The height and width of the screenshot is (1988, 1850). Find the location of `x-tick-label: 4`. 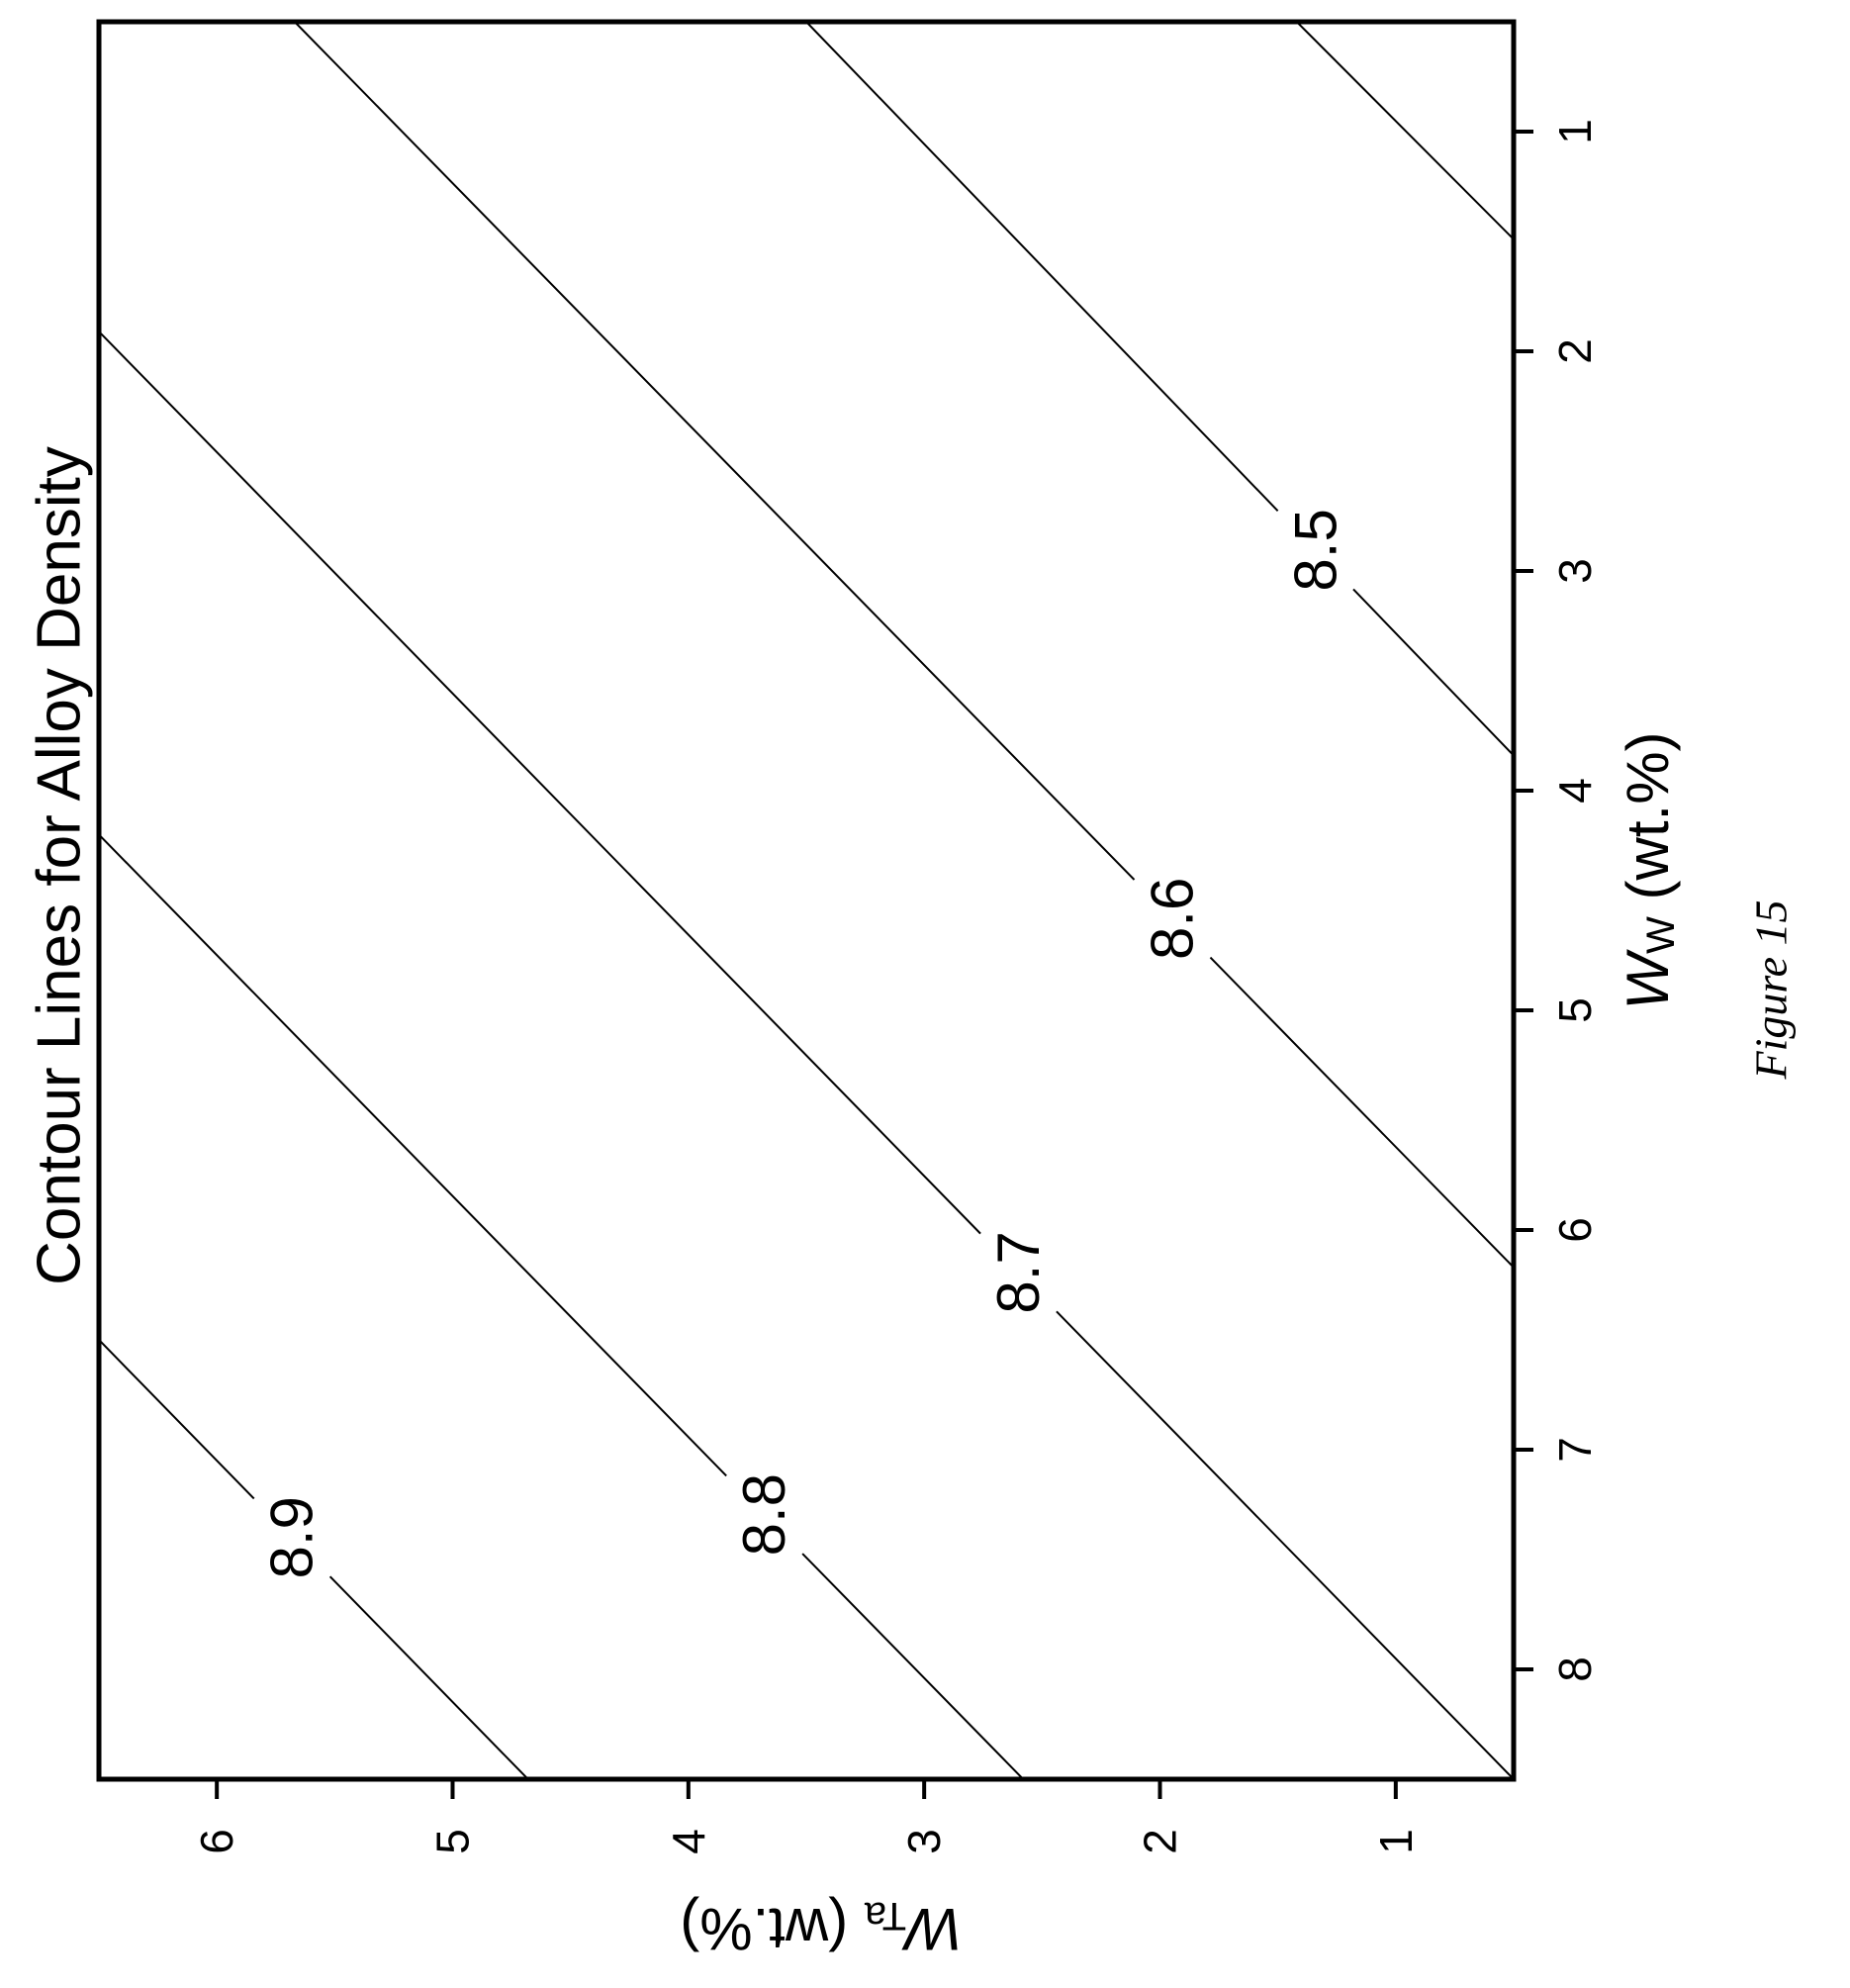

x-tick-label: 4 is located at coordinates (1575, 791).